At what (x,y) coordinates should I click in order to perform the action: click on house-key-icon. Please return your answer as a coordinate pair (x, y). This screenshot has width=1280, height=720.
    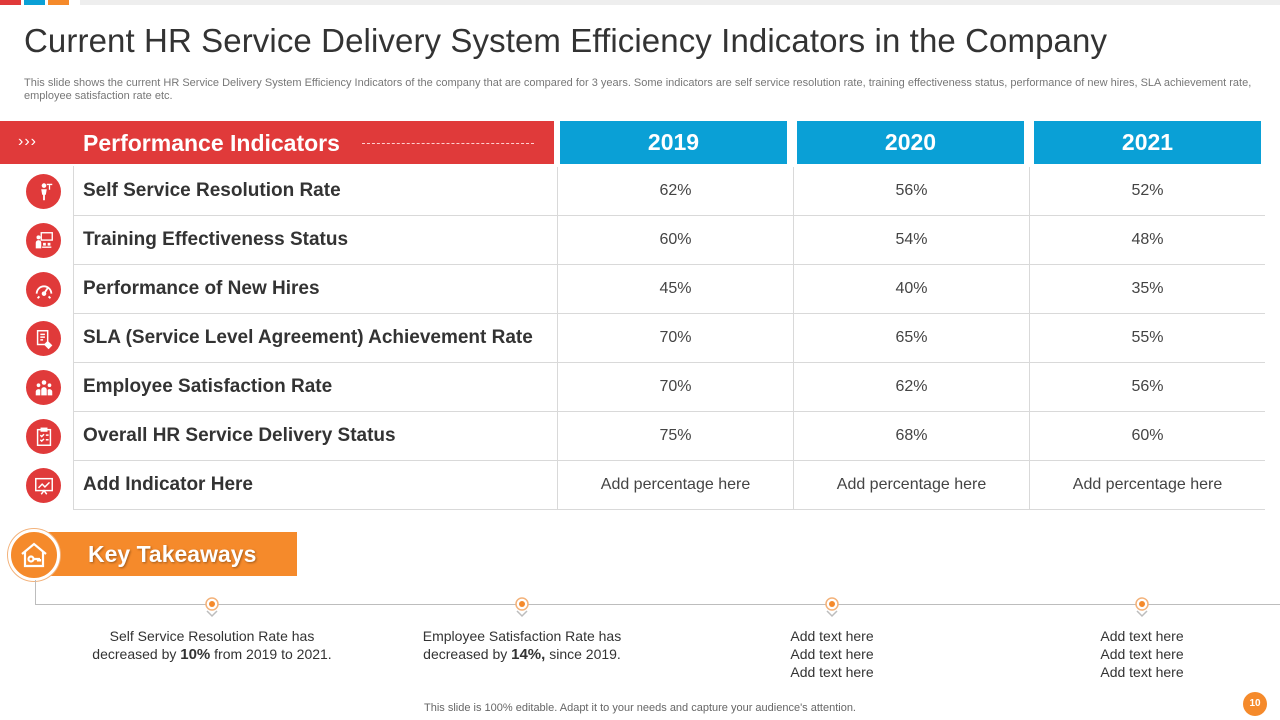
    Looking at the image, I should click on (34, 555).